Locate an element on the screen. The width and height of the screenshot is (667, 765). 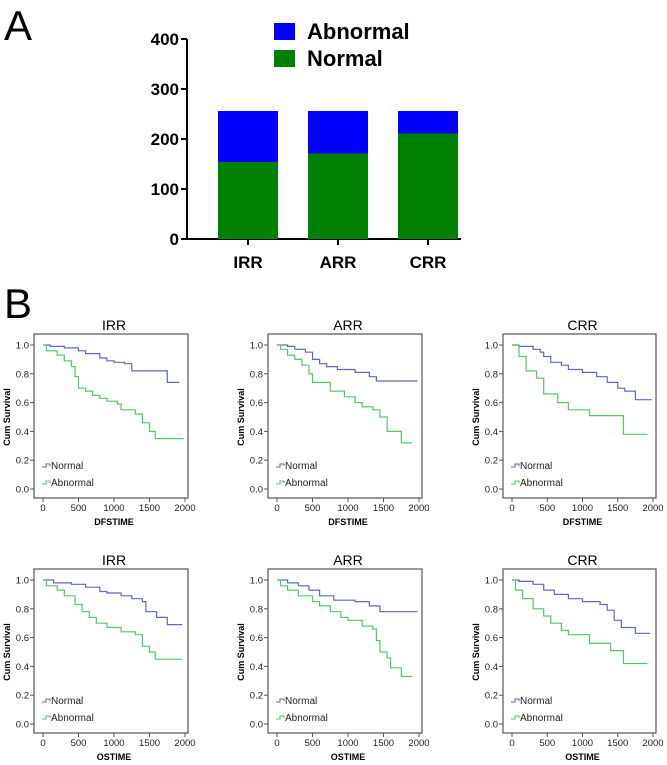
x-tick-label: ARR is located at coordinates (338, 262).